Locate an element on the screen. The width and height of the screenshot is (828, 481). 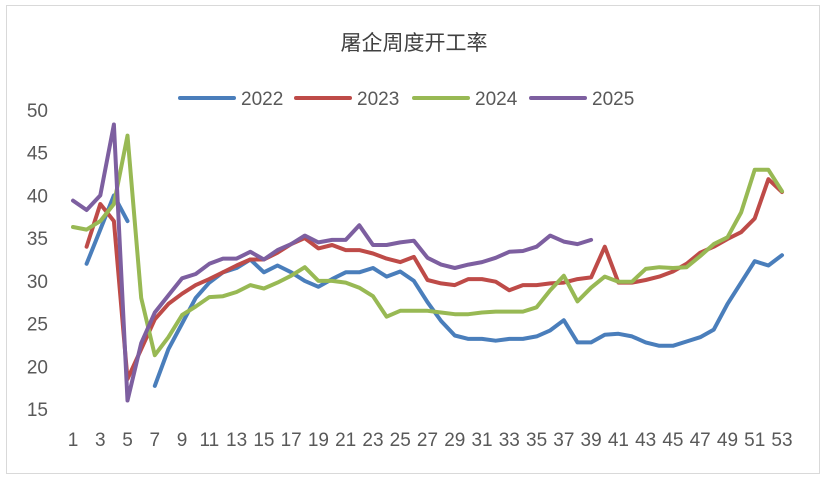
x-tick-label: 39 is located at coordinates (591, 440).